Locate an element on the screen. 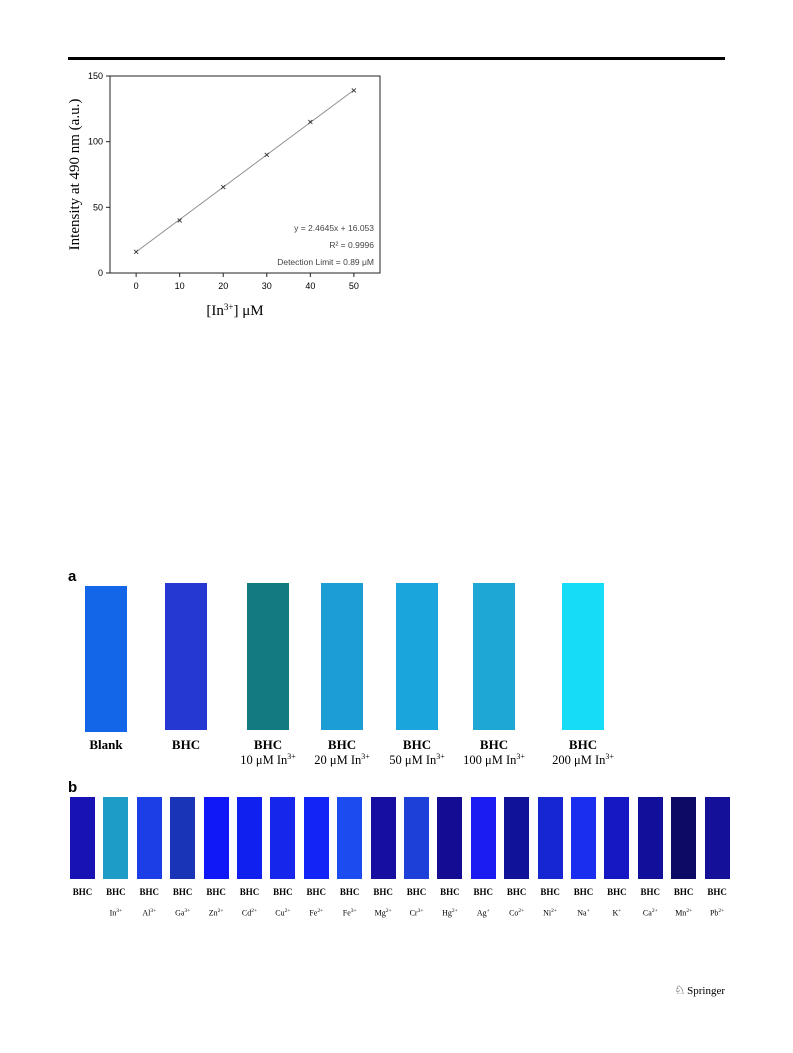  annotation-0: y = 2.4645x + 16.053 is located at coordinates (334, 228).